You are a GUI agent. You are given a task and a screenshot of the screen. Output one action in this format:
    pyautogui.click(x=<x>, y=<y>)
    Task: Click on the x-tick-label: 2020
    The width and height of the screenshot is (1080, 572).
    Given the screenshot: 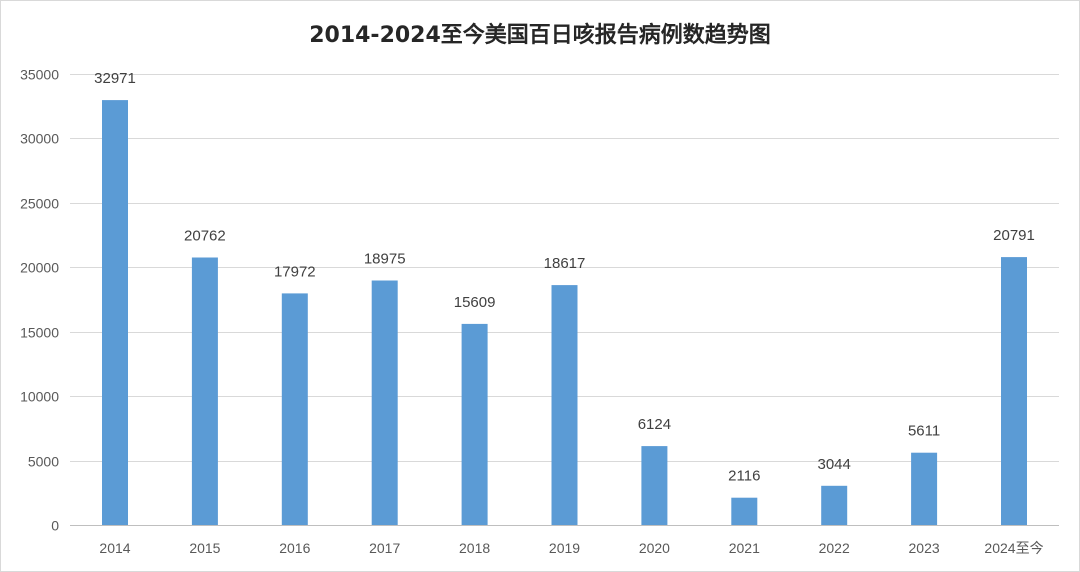 What is the action you would take?
    pyautogui.click(x=654, y=548)
    